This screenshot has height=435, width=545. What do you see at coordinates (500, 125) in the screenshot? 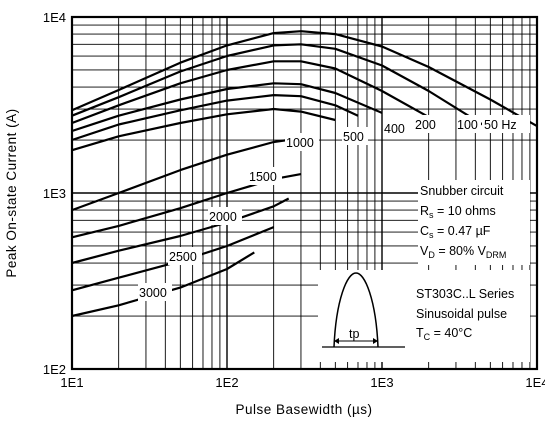
I see `curve-label-50hz: 50 Hz` at bounding box center [500, 125].